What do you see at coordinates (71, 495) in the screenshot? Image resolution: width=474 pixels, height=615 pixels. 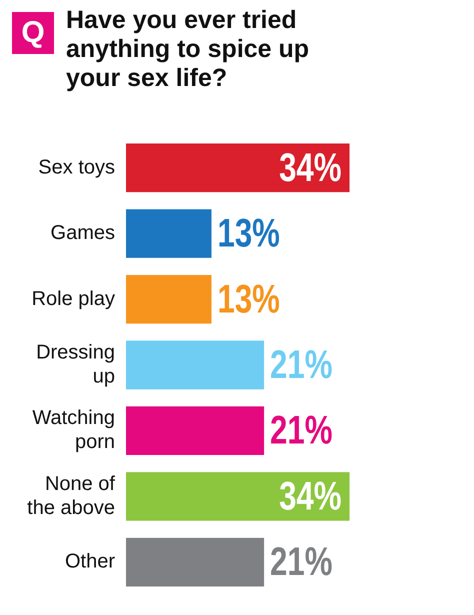 I see `y-tick-label: None of the above` at bounding box center [71, 495].